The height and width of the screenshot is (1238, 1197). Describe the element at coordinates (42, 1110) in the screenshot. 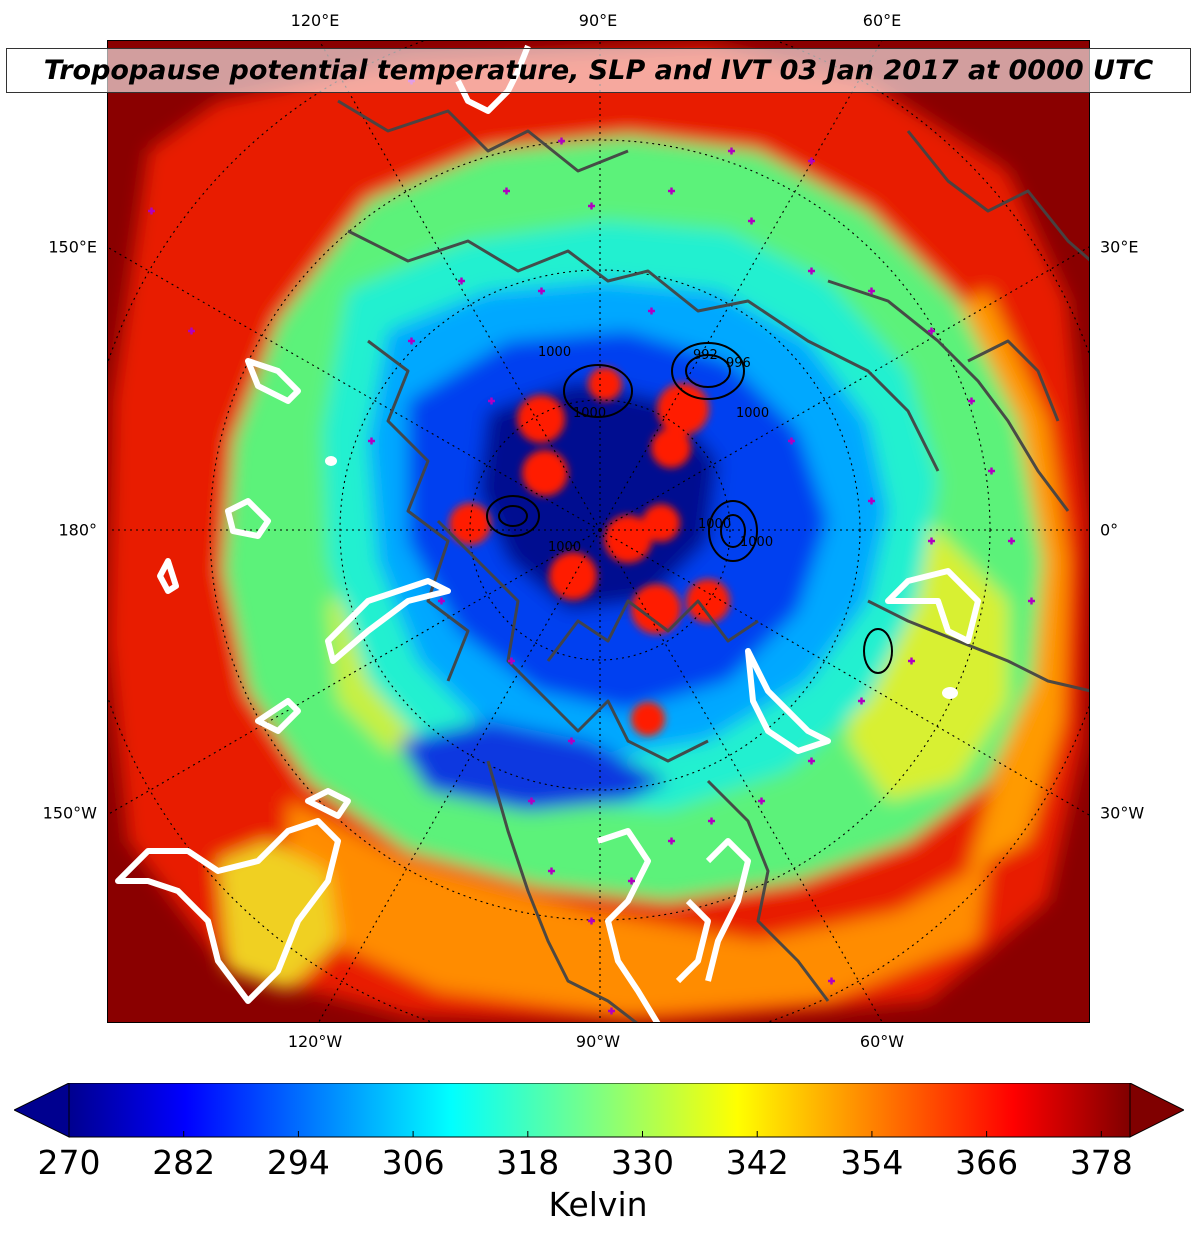

I see `colorbar-extend-min` at that location.